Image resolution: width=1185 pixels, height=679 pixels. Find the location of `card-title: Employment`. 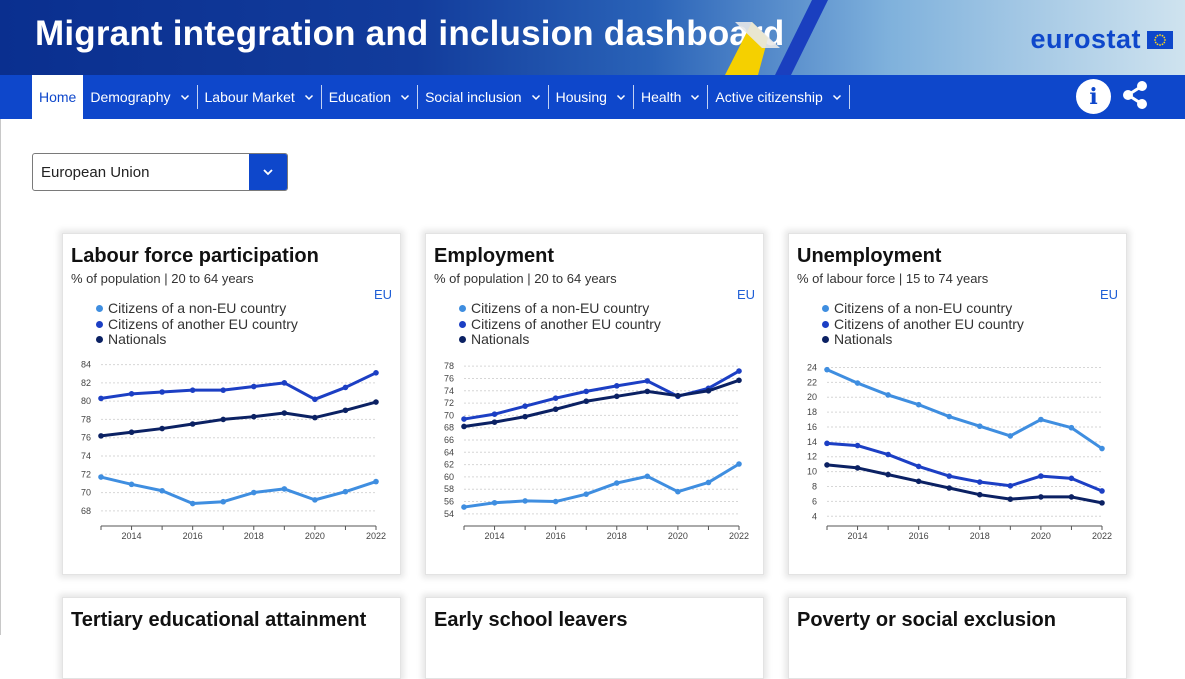

card-title: Employment is located at coordinates (494, 256).